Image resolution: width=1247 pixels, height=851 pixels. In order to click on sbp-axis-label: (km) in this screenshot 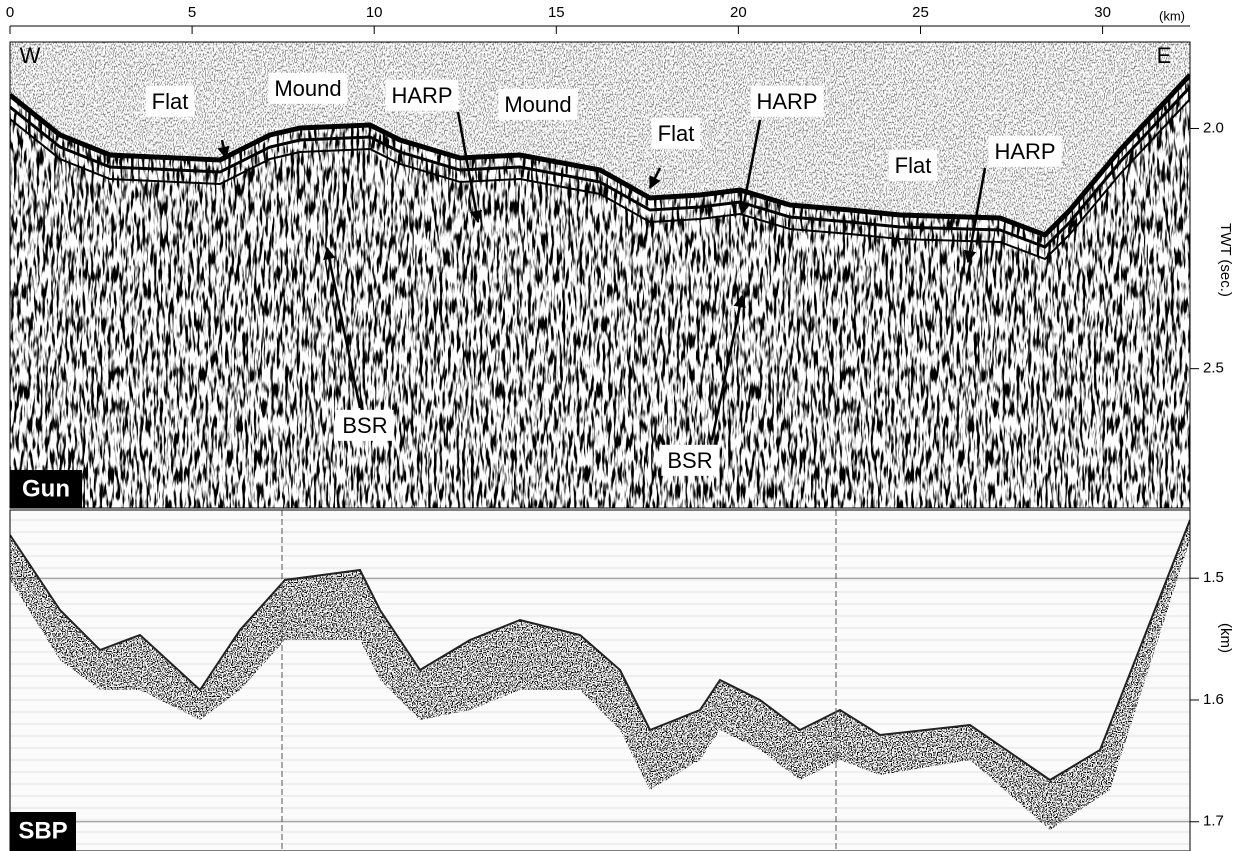, I will do `click(1225, 638)`.